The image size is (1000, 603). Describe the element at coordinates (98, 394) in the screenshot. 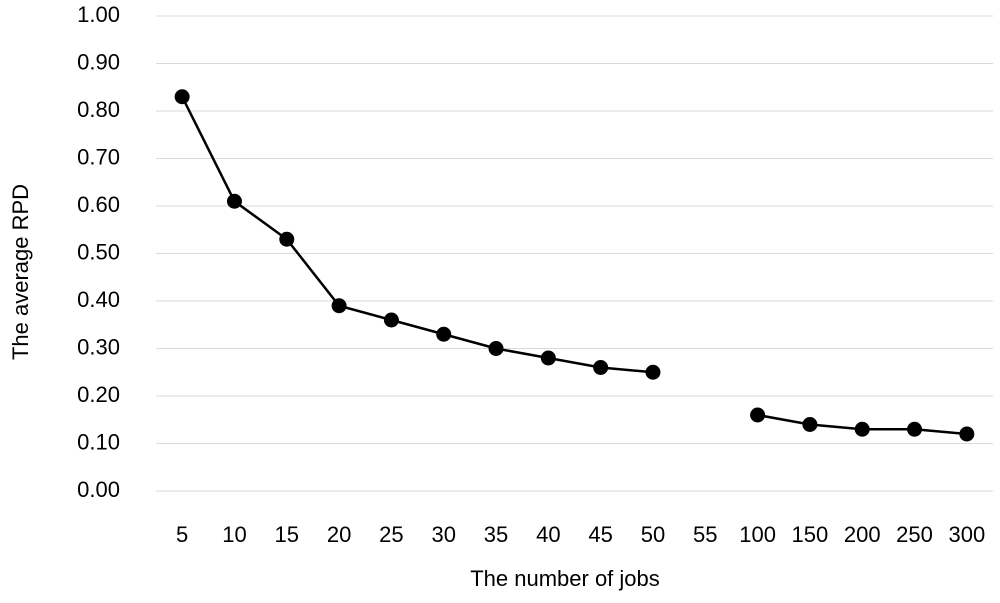

I see `y-tick-label: 0.20` at that location.